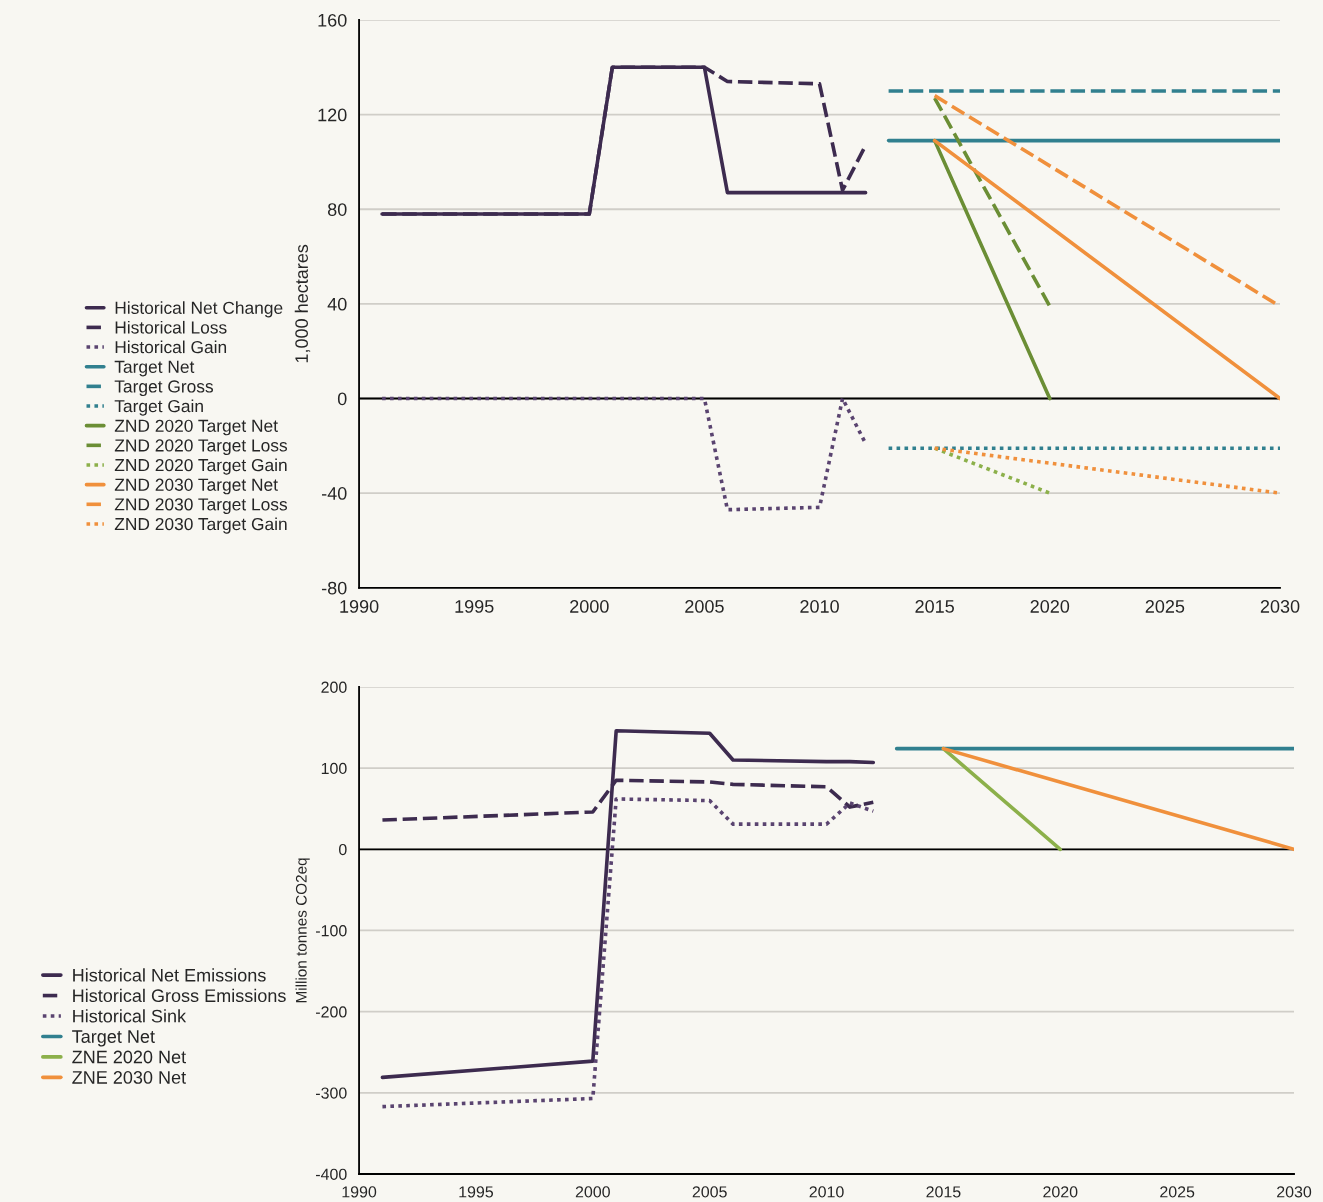 The height and width of the screenshot is (1202, 1323). I want to click on legend-label: ZNE 2020 Net, so click(129, 1057).